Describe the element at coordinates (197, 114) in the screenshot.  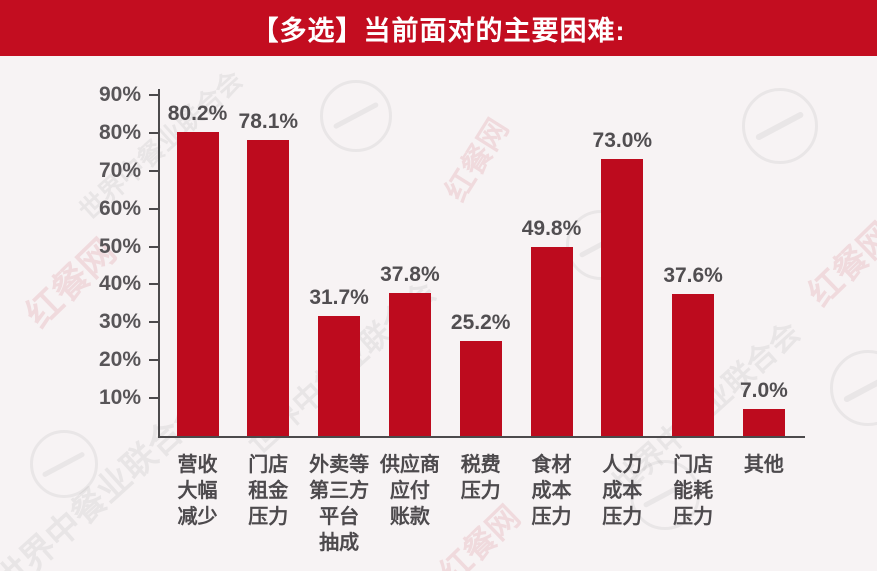
I see `bar-value-label: 80.2%` at that location.